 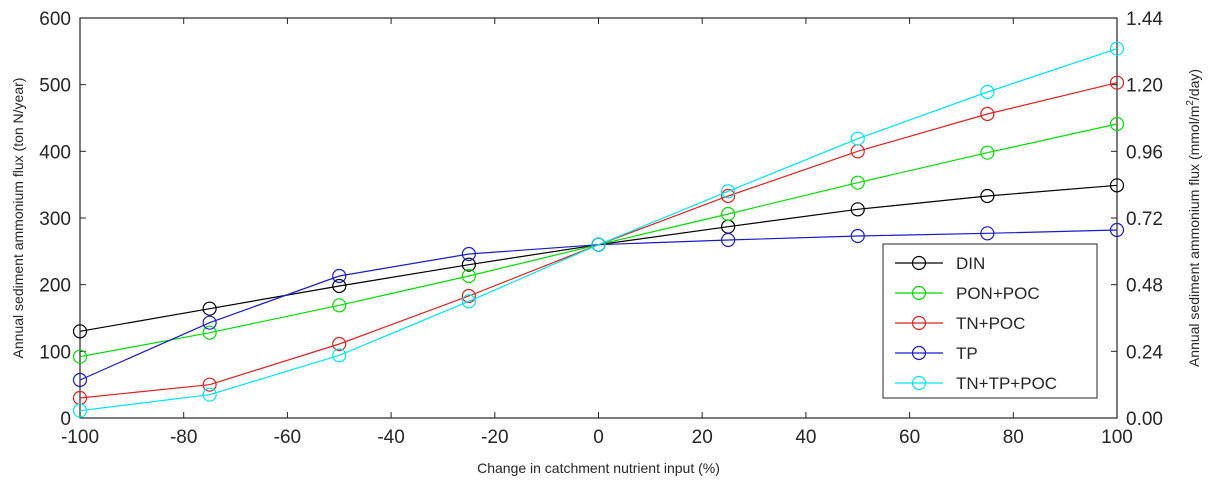 I want to click on y-right-tick-label: 1.20, so click(x=1144, y=86).